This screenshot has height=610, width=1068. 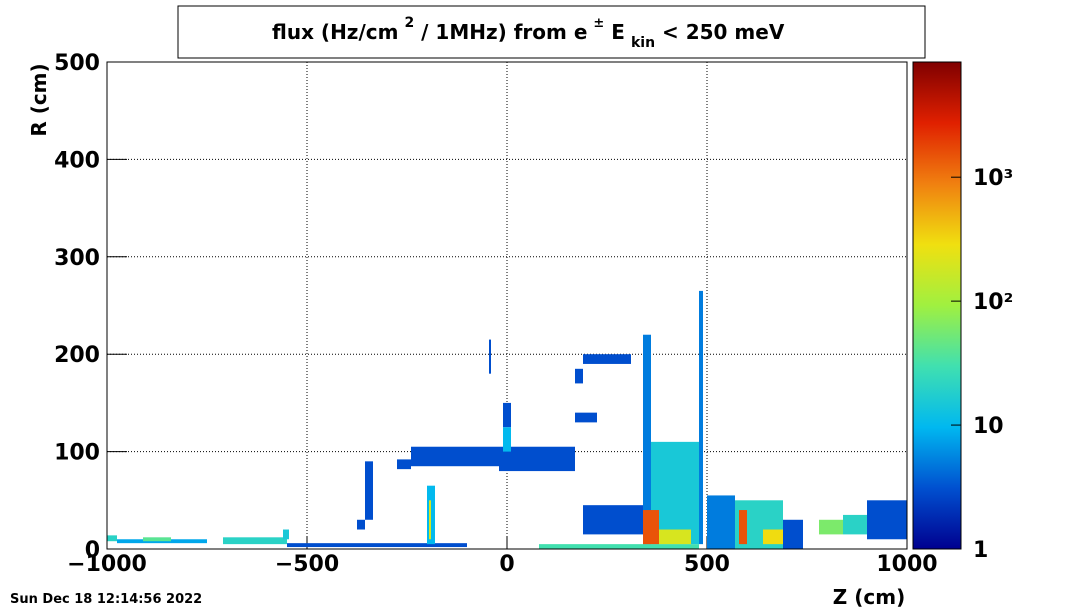 What do you see at coordinates (980, 550) in the screenshot?
I see `colorbar-tick-label: 1` at bounding box center [980, 550].